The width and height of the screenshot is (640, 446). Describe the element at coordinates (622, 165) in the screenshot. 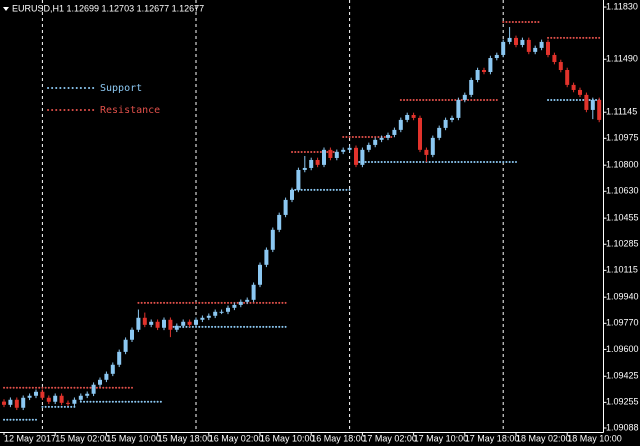

I see `y-tick-label: 1.10800` at that location.